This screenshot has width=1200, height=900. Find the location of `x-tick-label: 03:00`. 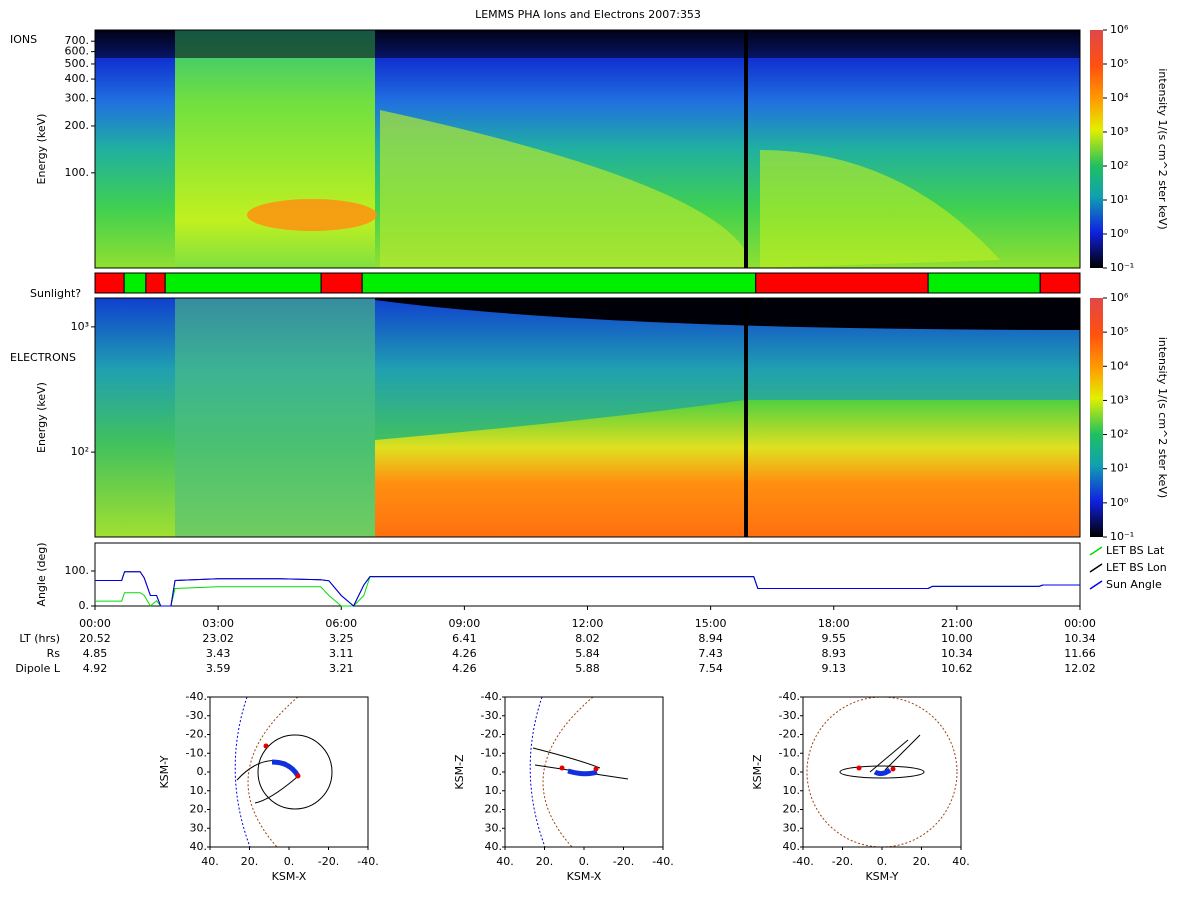

x-tick-label: 03:00 is located at coordinates (218, 623).